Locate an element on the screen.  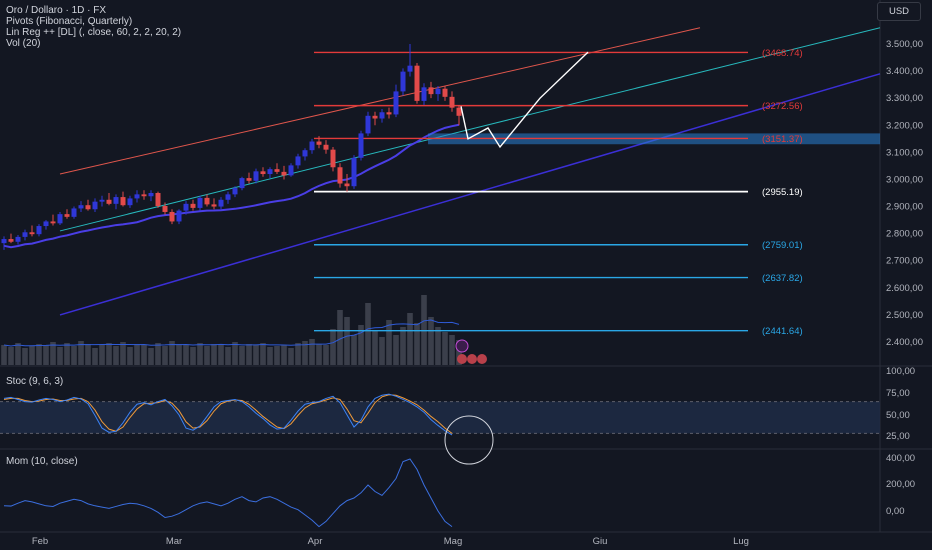
projection-path is located at coordinates (524, 100).